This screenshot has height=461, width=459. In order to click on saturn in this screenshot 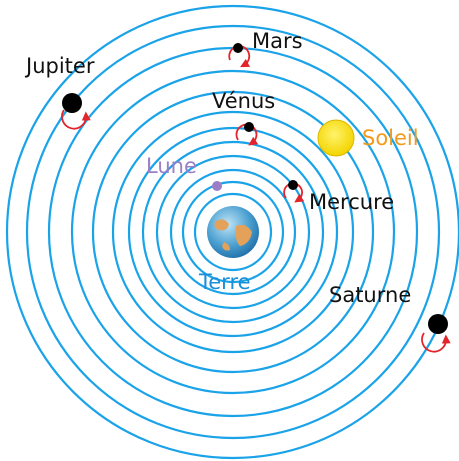, I will do `click(436, 333)`.